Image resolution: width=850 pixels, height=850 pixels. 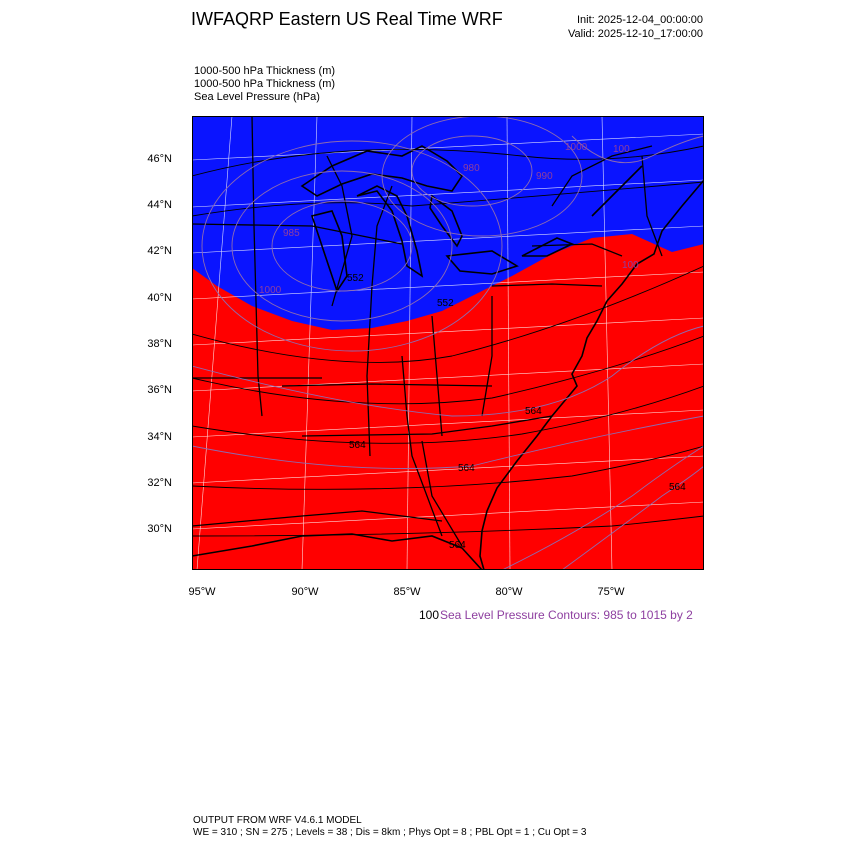 What do you see at coordinates (159, 437) in the screenshot?
I see `lat-label: 34°N` at bounding box center [159, 437].